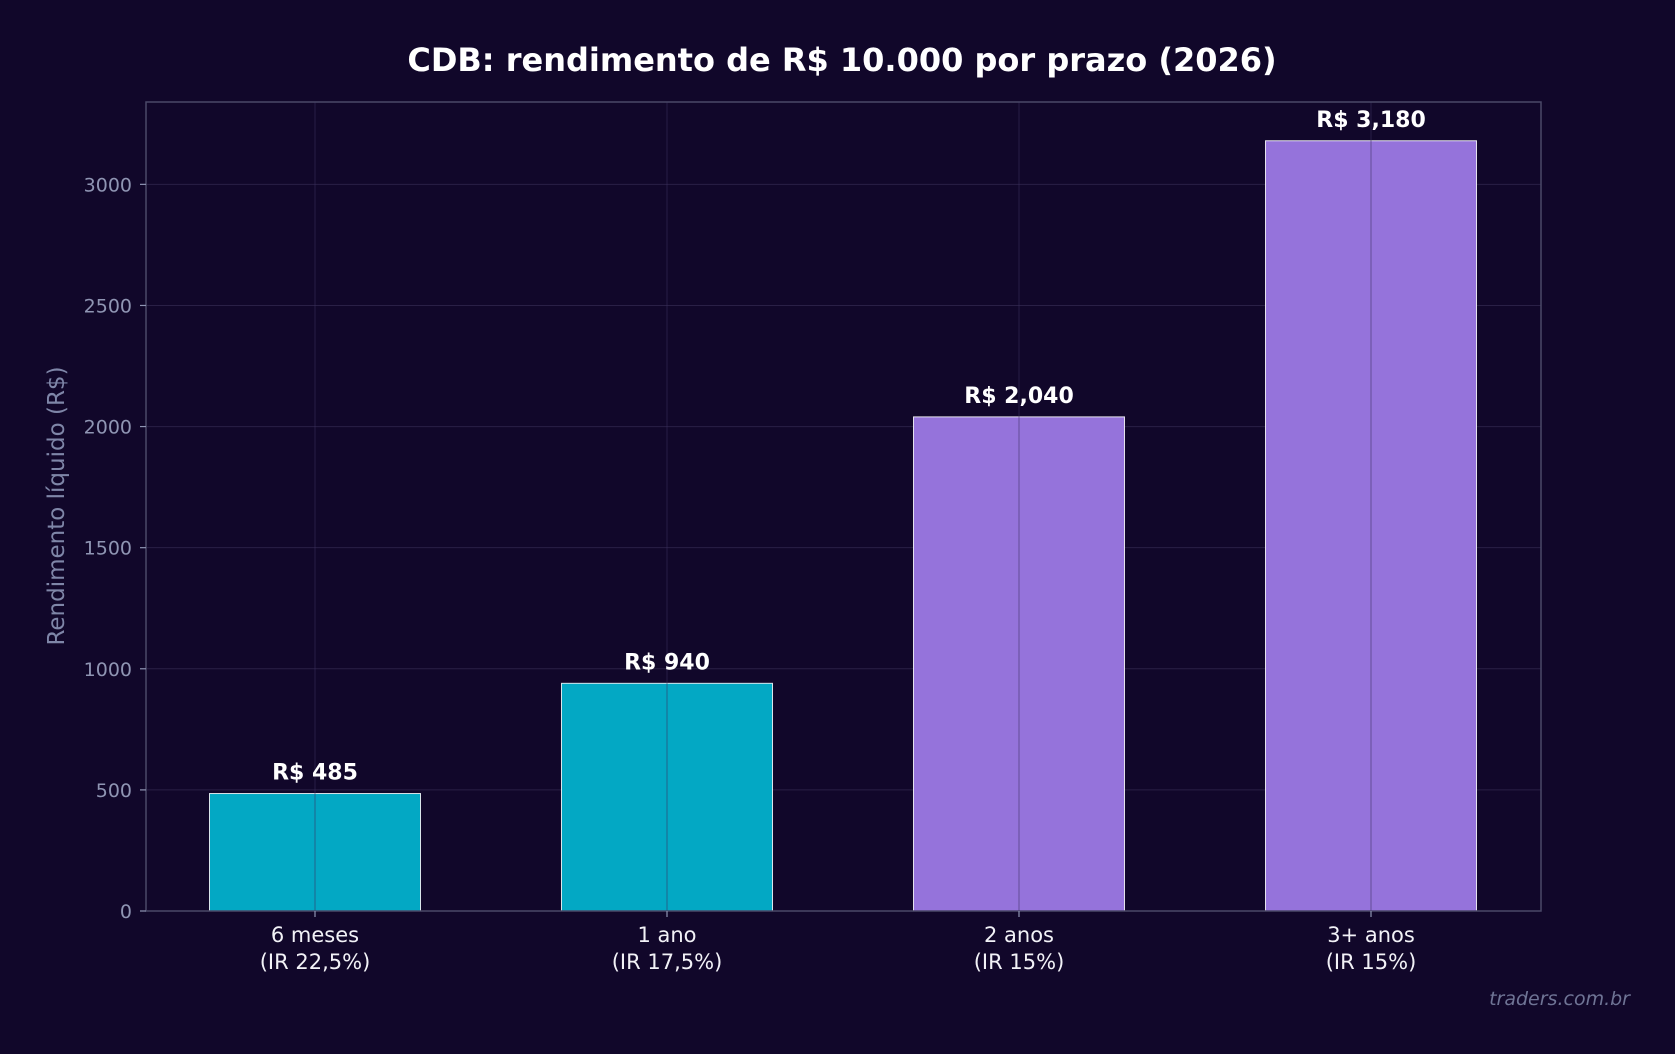 The image size is (1675, 1054). I want to click on bar-value-label: R$ 940, so click(667, 662).